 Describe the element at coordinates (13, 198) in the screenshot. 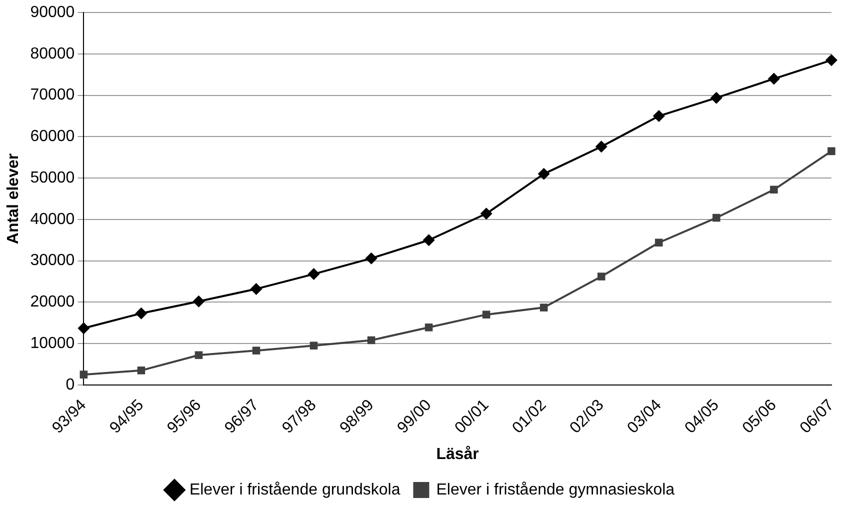

I see `y-axis-title: Antal elever` at that location.